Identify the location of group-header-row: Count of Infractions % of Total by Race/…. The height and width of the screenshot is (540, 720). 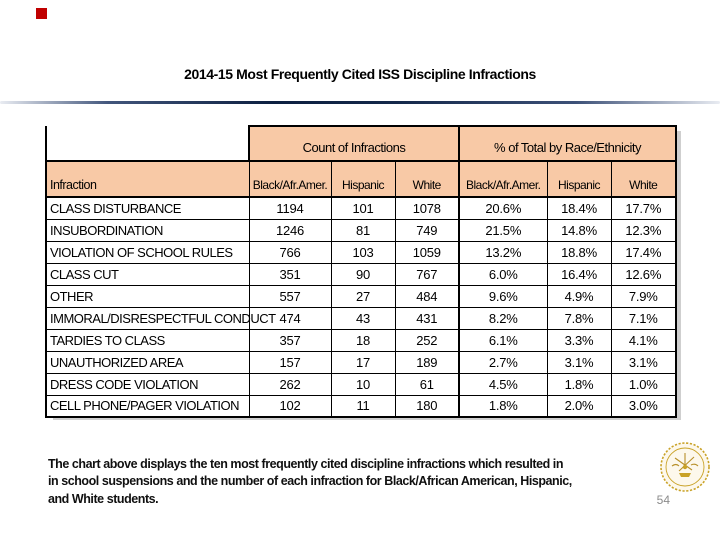
(361, 143).